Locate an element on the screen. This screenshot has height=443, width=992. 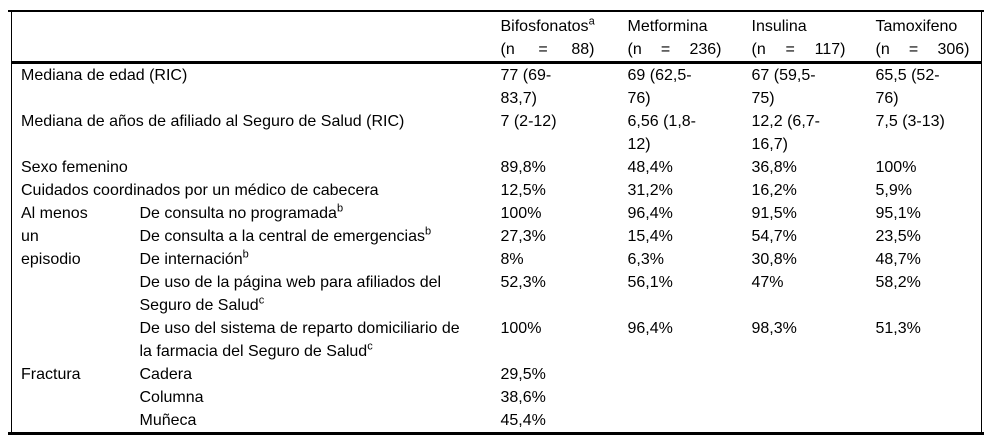
row-fractura-columna: Columna 38,6% is located at coordinates (497, 397).